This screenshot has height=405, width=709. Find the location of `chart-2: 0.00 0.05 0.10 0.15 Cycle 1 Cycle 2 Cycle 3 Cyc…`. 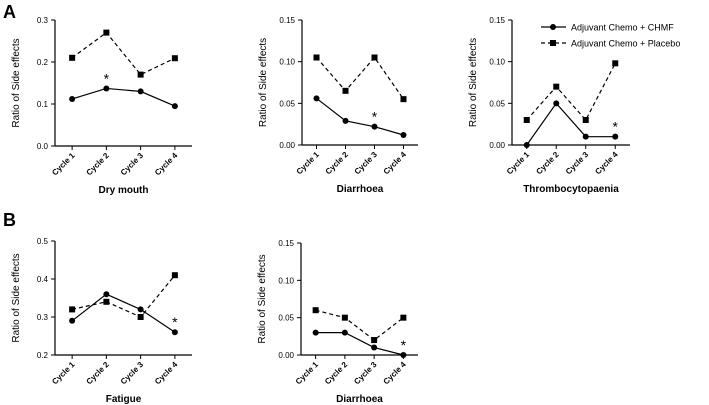

chart-2: 0.00 0.05 0.10 0.15 Cycle 1 Cycle 2 Cycle 3 Cyc… is located at coordinates (338, 105).